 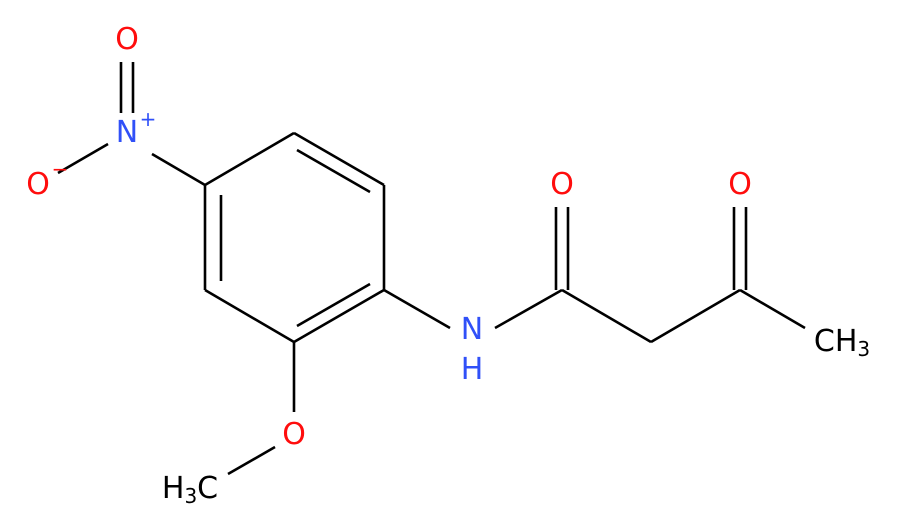 What do you see at coordinates (148, 119) in the screenshot?
I see `charge-label: +` at bounding box center [148, 119].